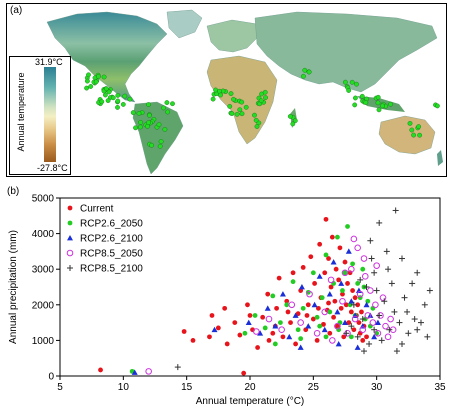 The width and height of the screenshot is (453, 418). I want to click on x-axis-title: Annual temperature (°C), so click(250, 401).